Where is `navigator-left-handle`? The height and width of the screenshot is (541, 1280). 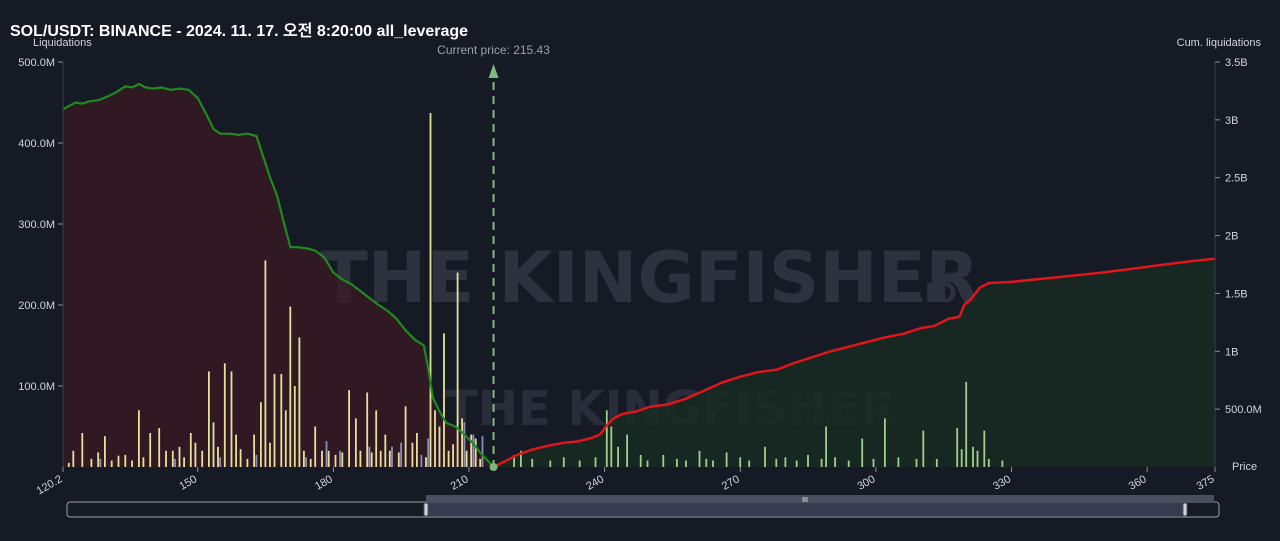
navigator-left-handle is located at coordinates (426, 509).